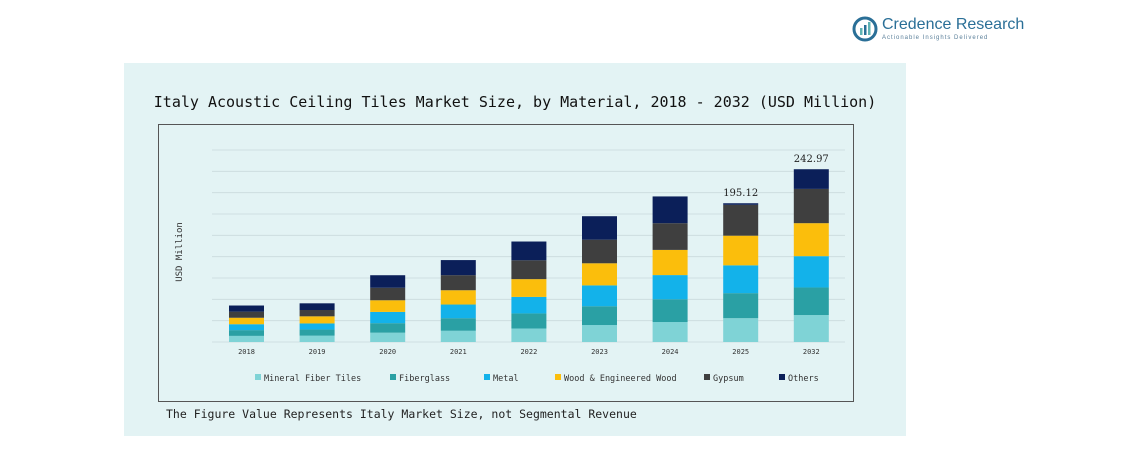 The height and width of the screenshot is (470, 1126). I want to click on y-axis-label: USD Million, so click(180, 252).